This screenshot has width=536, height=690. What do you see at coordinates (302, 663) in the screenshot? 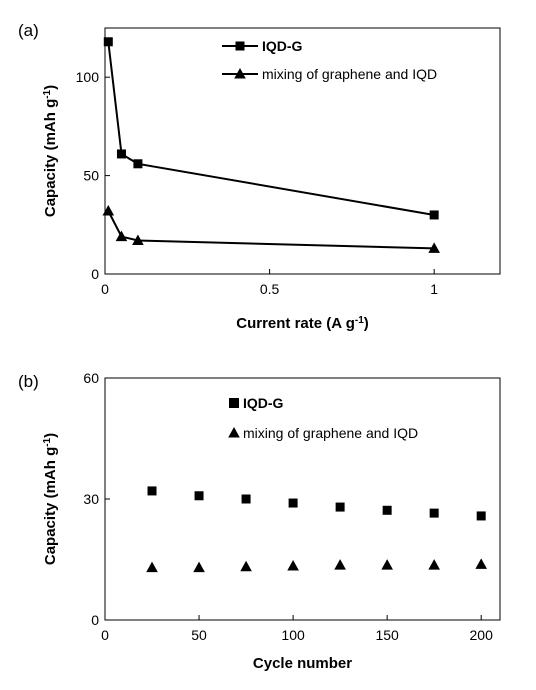
I see `x-axis-label: Cycle number` at bounding box center [302, 663].